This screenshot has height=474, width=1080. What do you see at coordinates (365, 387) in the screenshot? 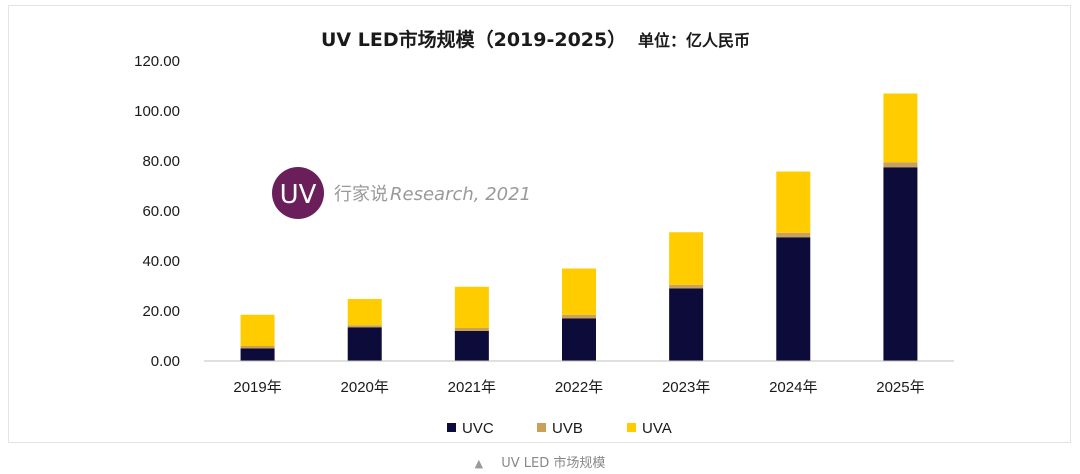
I see `x-tick-label: 2020年` at bounding box center [365, 387].